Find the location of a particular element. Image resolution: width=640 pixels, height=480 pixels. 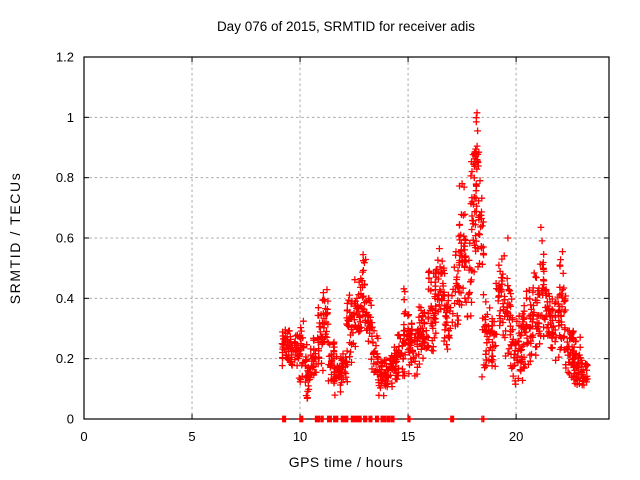

x-tick-label: 5 is located at coordinates (191, 436).